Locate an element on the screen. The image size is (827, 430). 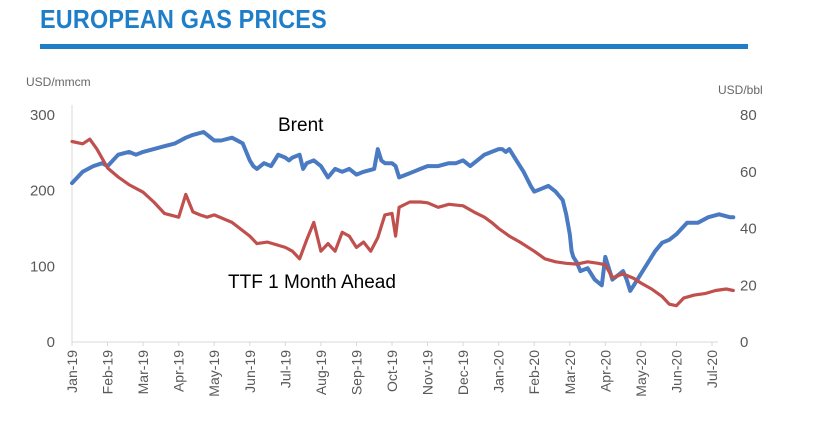
title-underline is located at coordinates (394, 46).